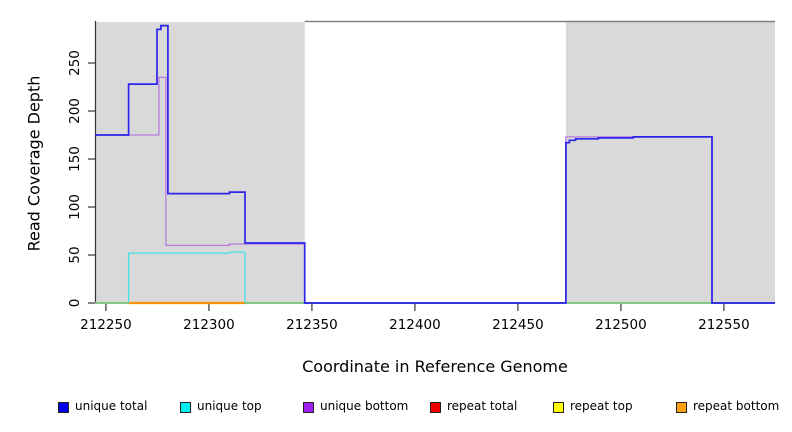  What do you see at coordinates (736, 406) in the screenshot?
I see `legend-label: repeat bottom` at bounding box center [736, 406].